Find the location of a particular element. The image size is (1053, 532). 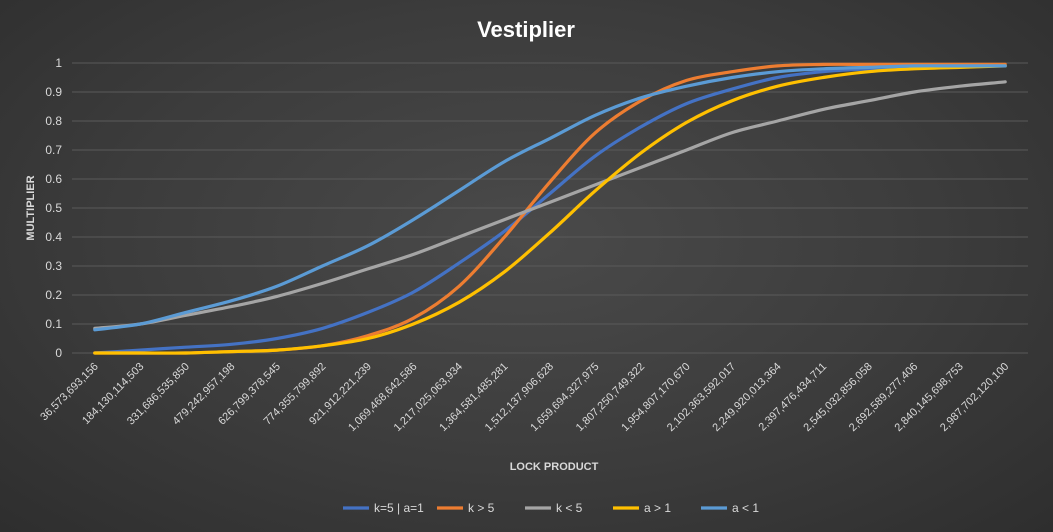

y-tick-label: 0.9 is located at coordinates (53, 92).